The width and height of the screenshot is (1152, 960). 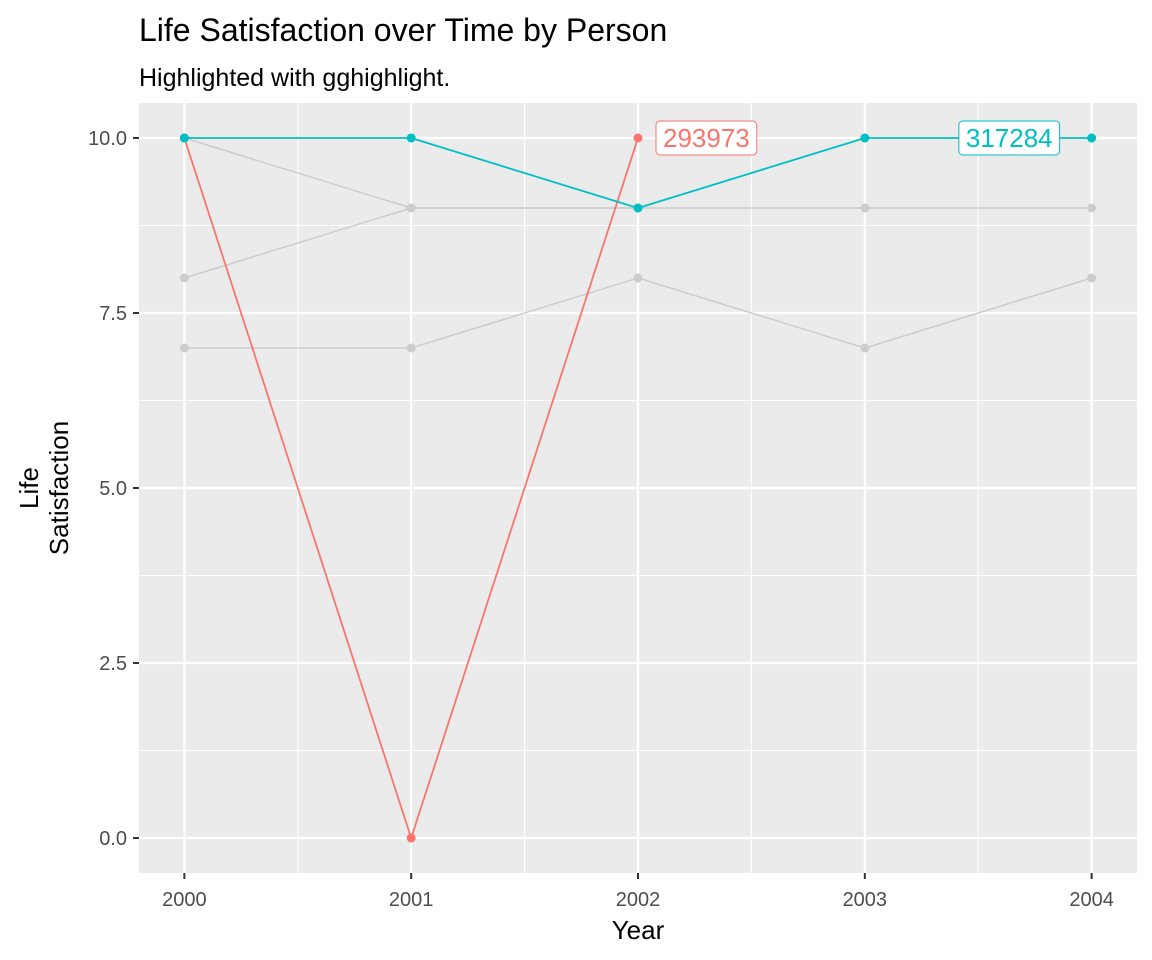 I want to click on x-tick-label: 2003, so click(x=865, y=900).